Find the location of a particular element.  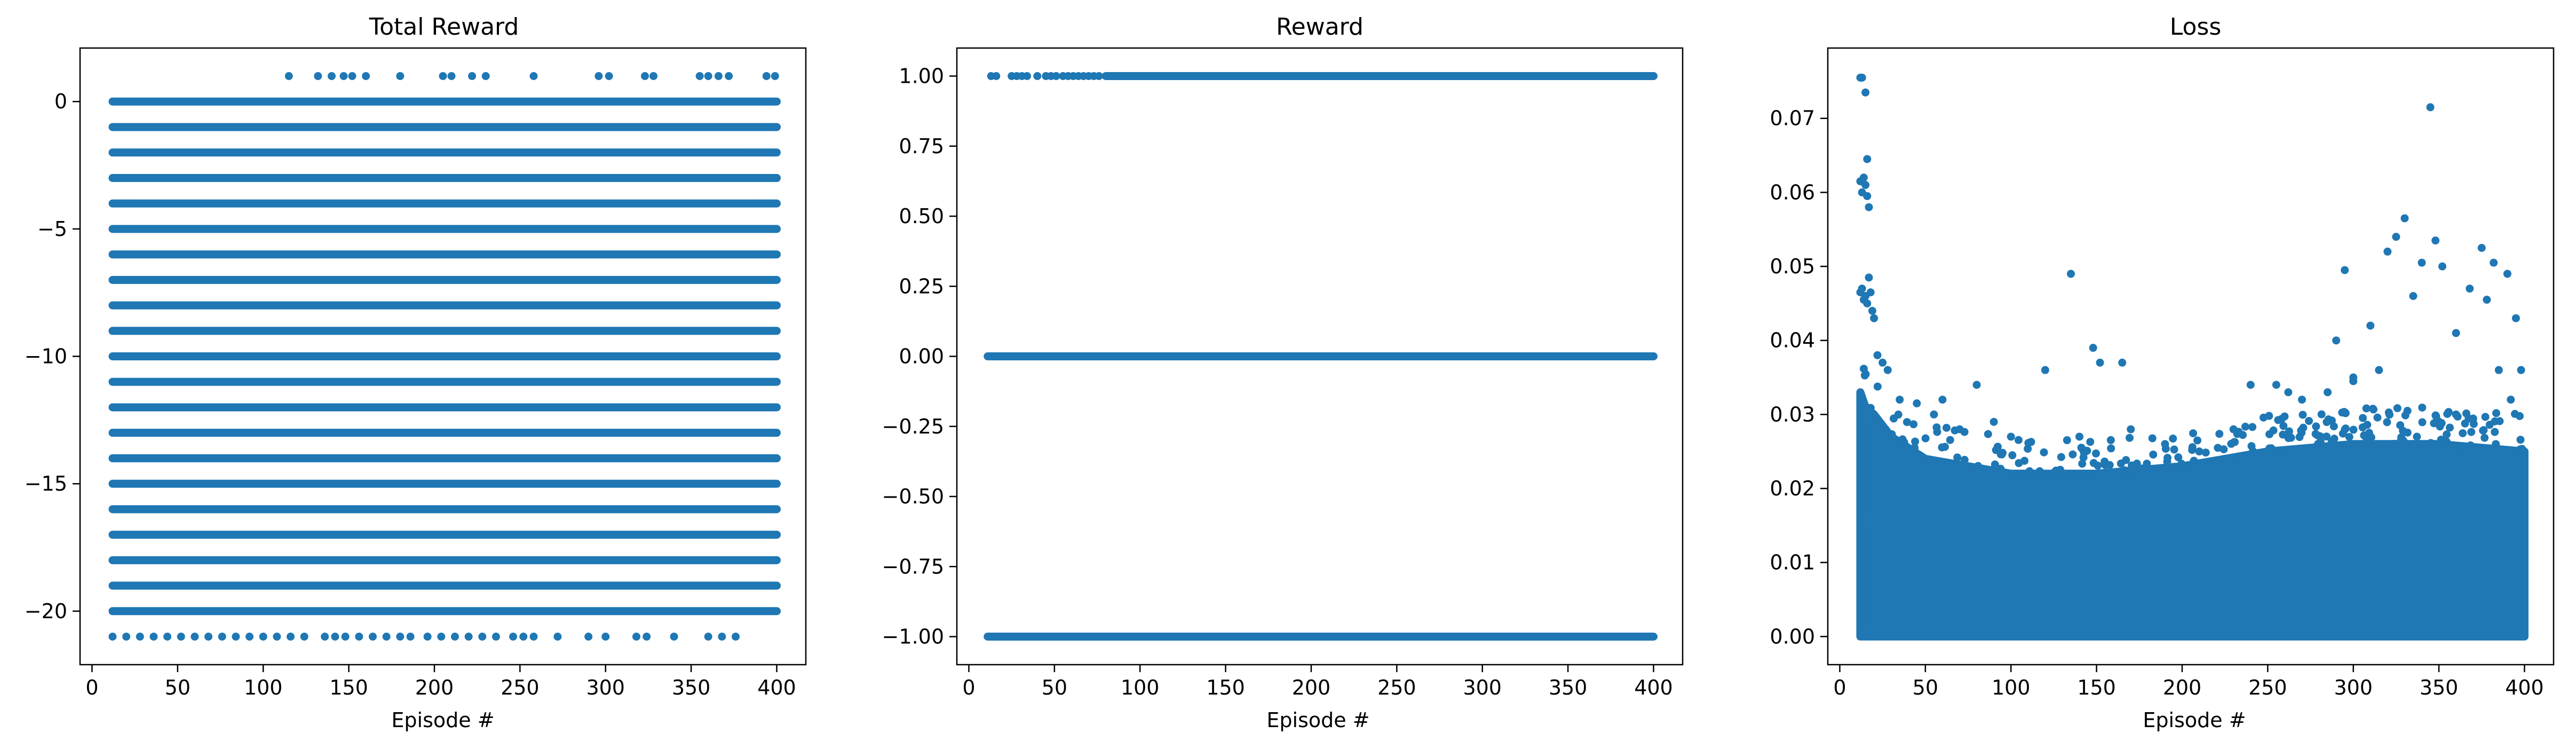

y-tick-label: 0.02 is located at coordinates (1792, 489).